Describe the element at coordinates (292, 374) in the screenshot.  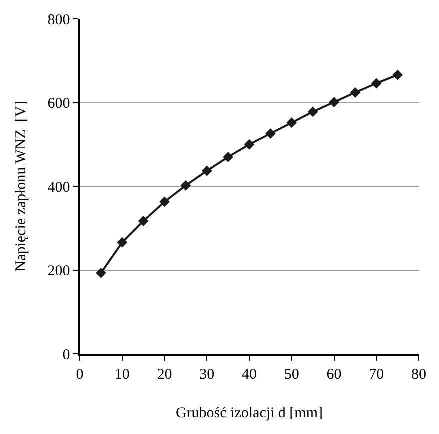
I see `x-tick-label: 50` at that location.